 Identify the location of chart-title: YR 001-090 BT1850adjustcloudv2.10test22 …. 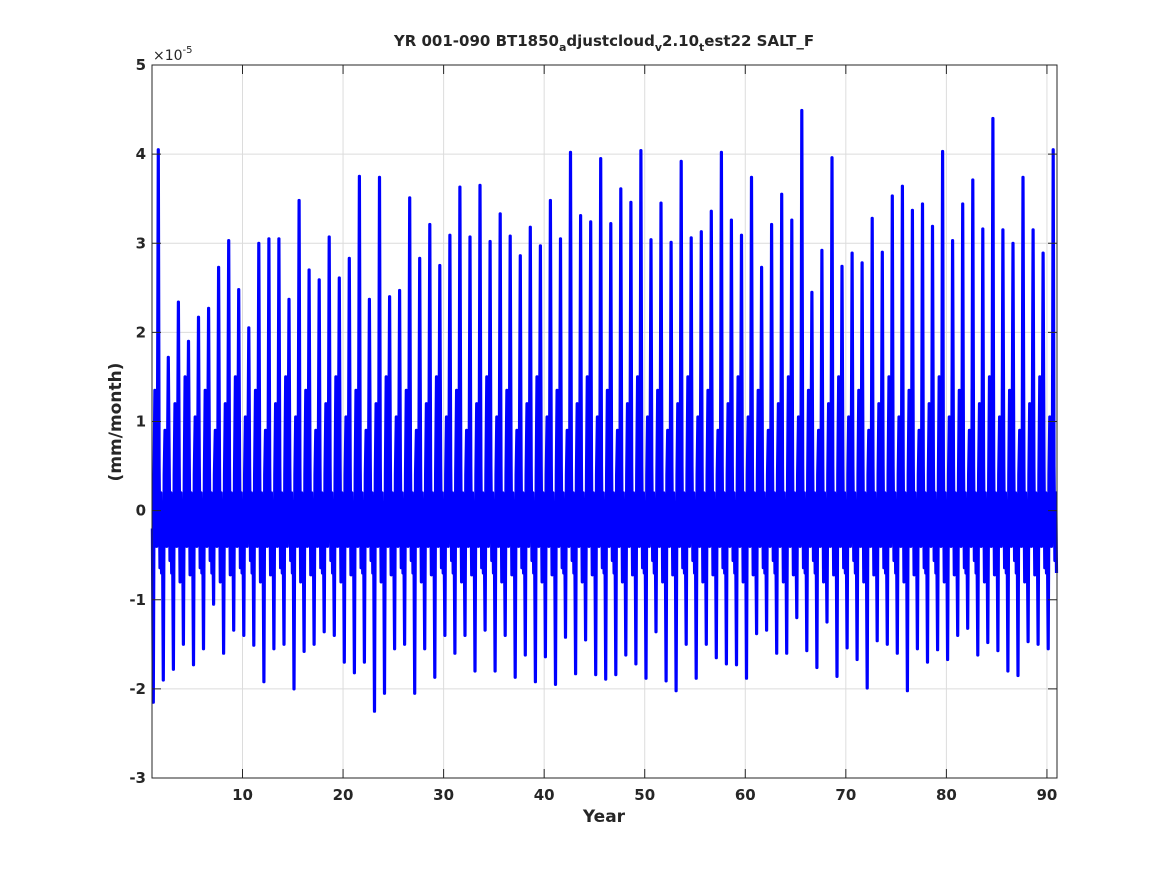
(603, 43).